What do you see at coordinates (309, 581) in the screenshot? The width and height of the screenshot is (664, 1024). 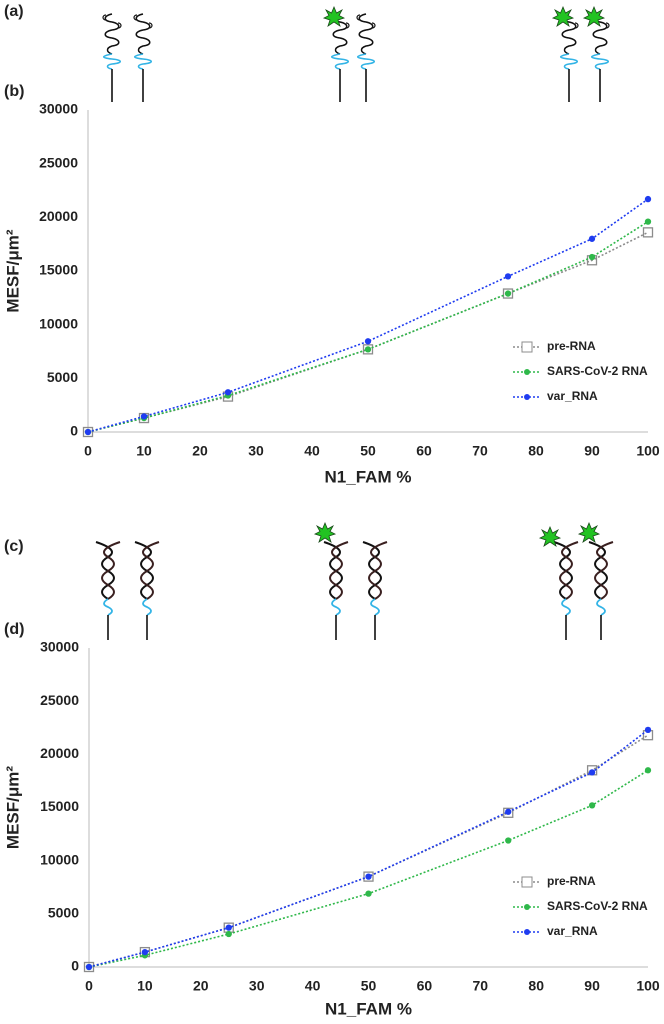 I see `illustration-c: (c)` at bounding box center [309, 581].